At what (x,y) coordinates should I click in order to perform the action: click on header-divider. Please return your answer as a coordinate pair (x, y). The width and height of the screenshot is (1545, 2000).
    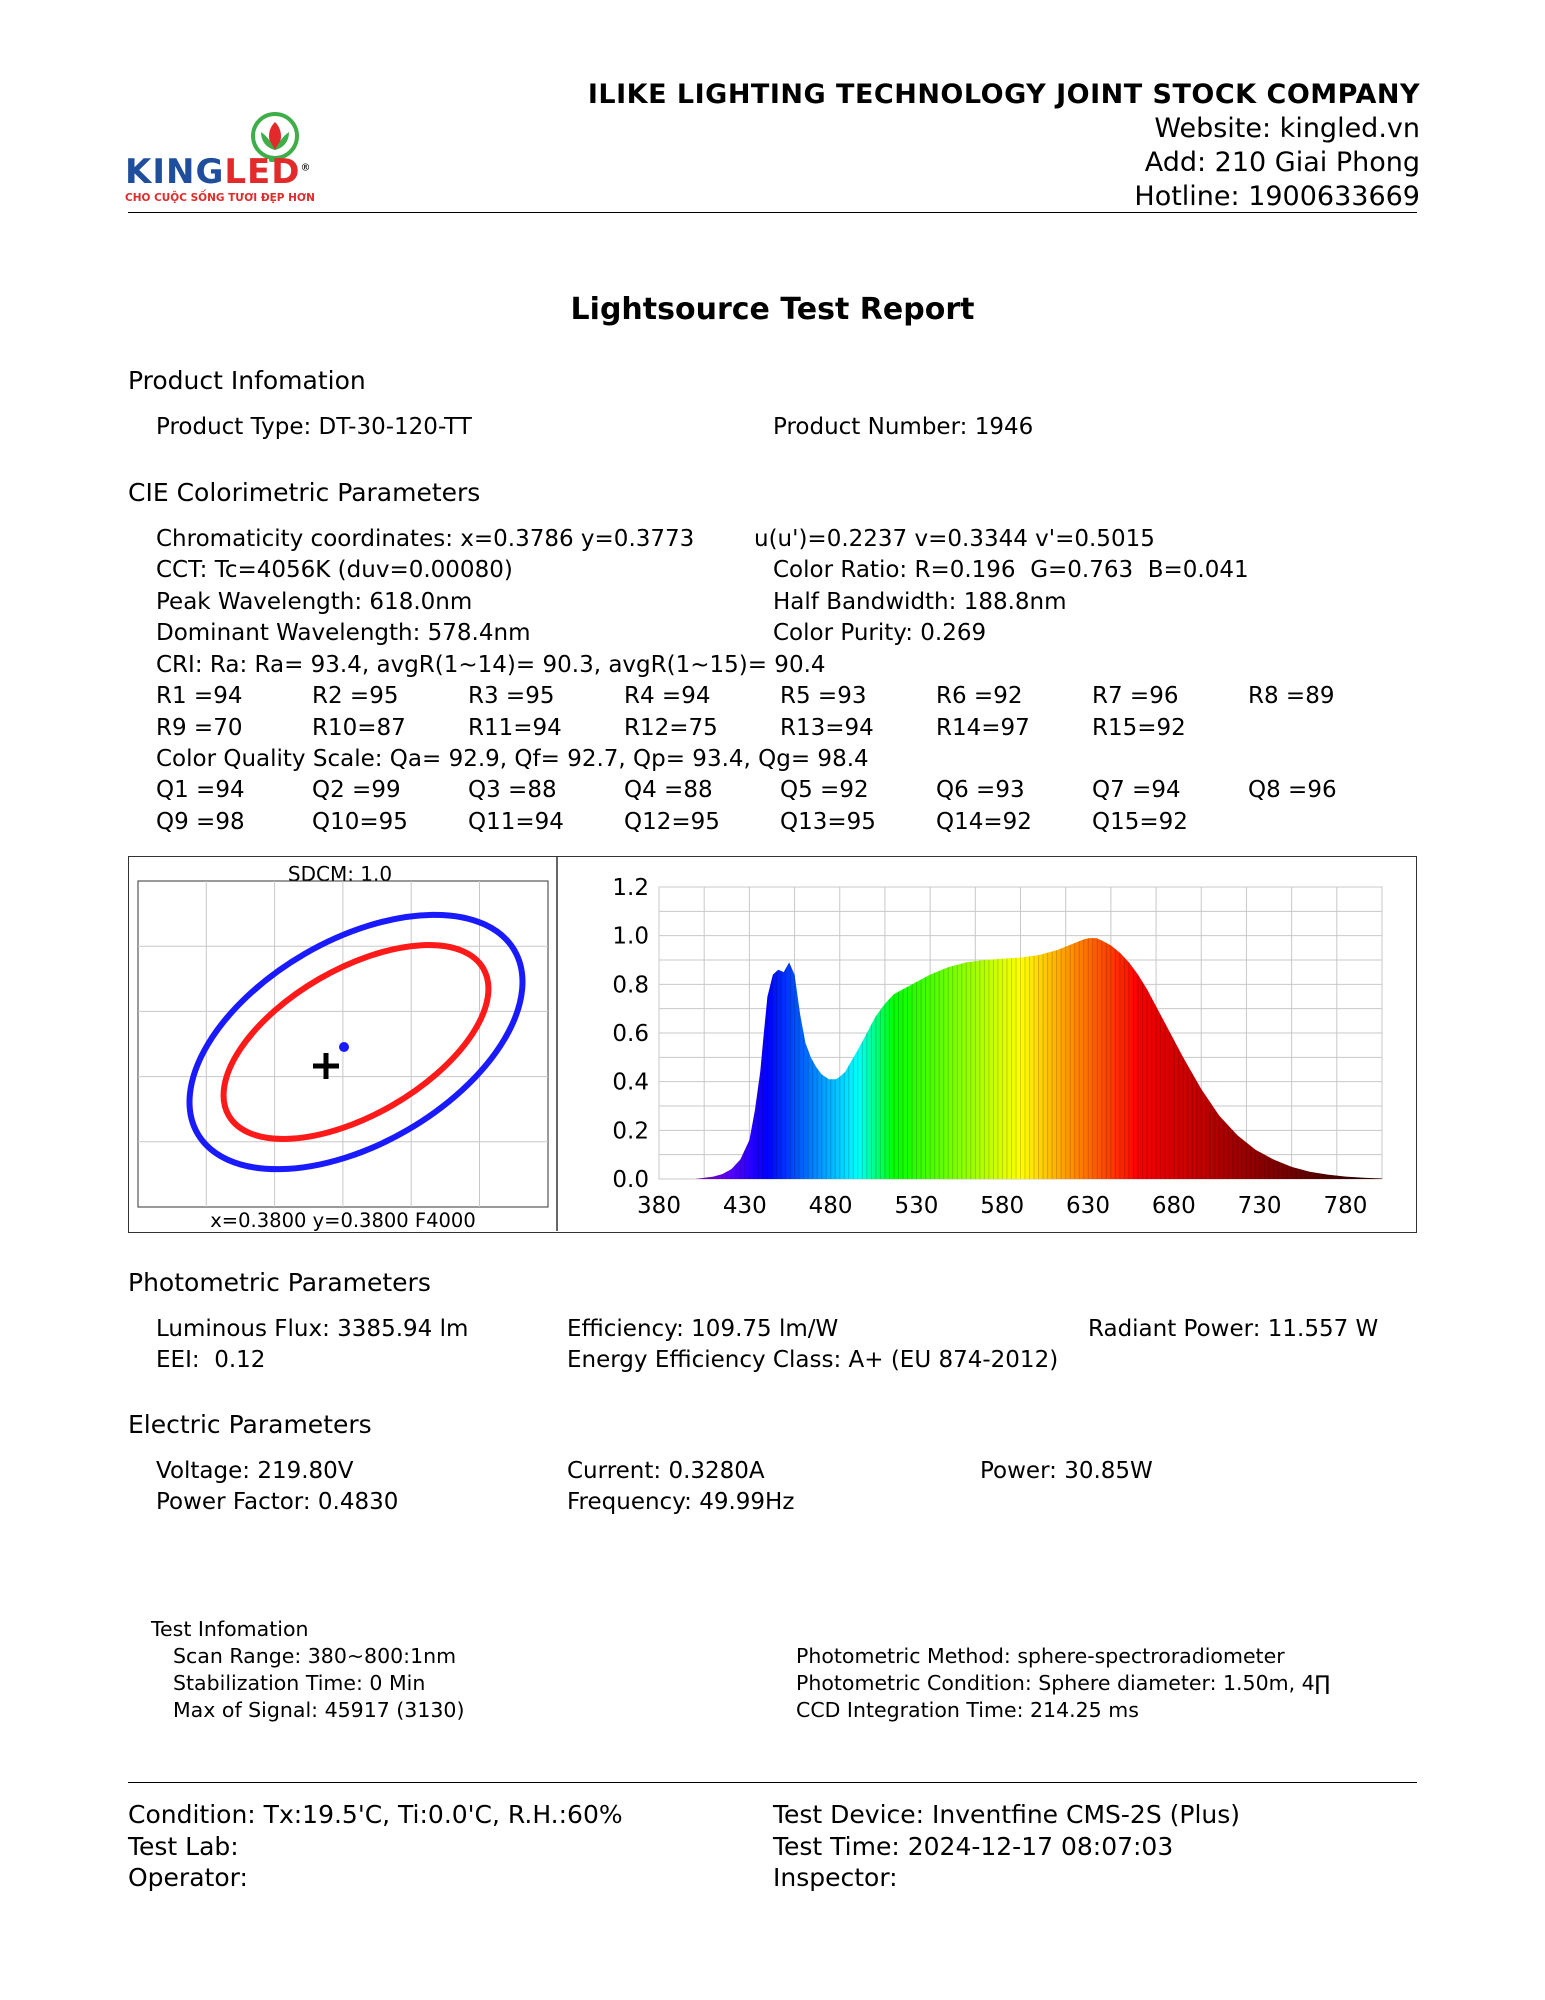
    Looking at the image, I should click on (772, 212).